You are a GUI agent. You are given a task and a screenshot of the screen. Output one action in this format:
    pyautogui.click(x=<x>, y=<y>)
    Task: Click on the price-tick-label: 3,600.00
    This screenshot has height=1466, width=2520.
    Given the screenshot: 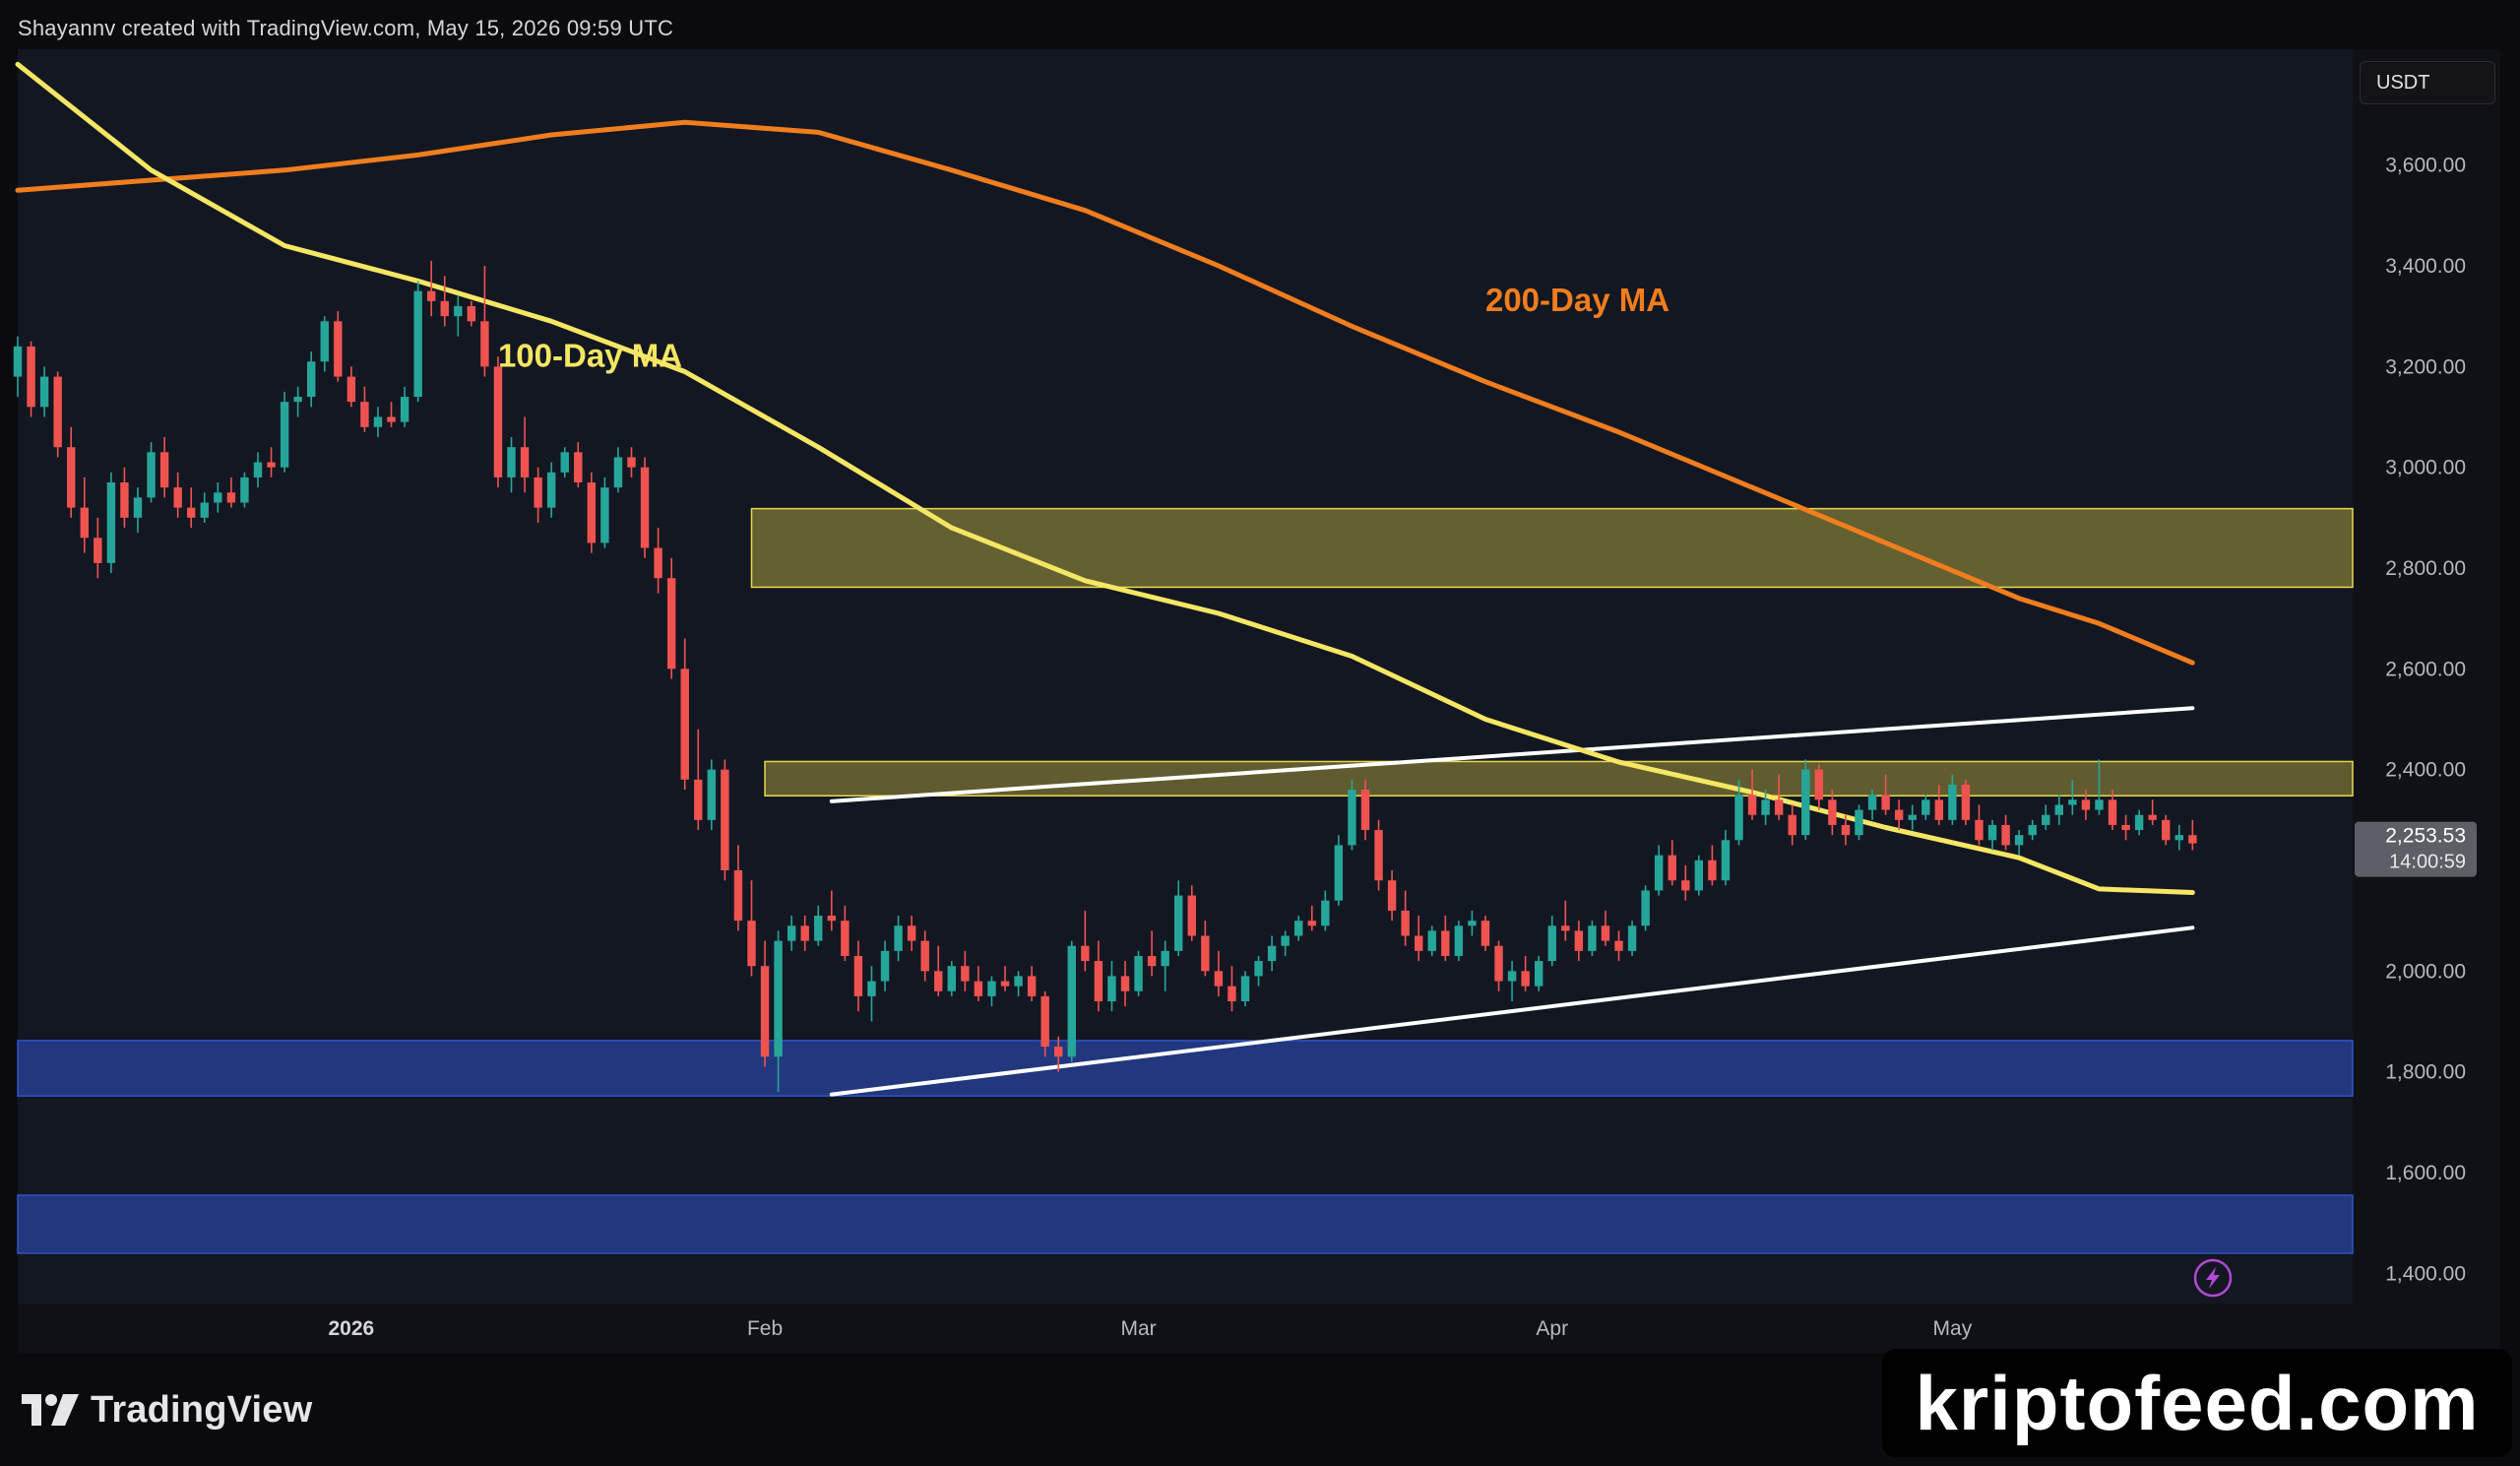 What is the action you would take?
    pyautogui.click(x=2425, y=166)
    